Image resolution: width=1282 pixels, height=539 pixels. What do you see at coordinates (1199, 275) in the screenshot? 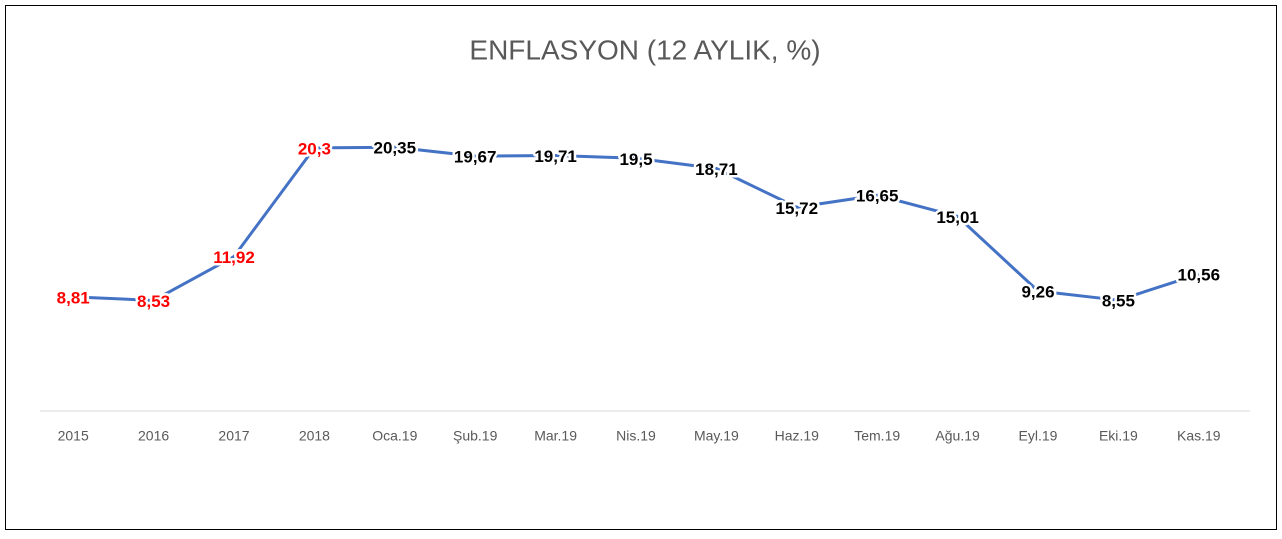
I see `data-label: 10,56` at bounding box center [1199, 275].